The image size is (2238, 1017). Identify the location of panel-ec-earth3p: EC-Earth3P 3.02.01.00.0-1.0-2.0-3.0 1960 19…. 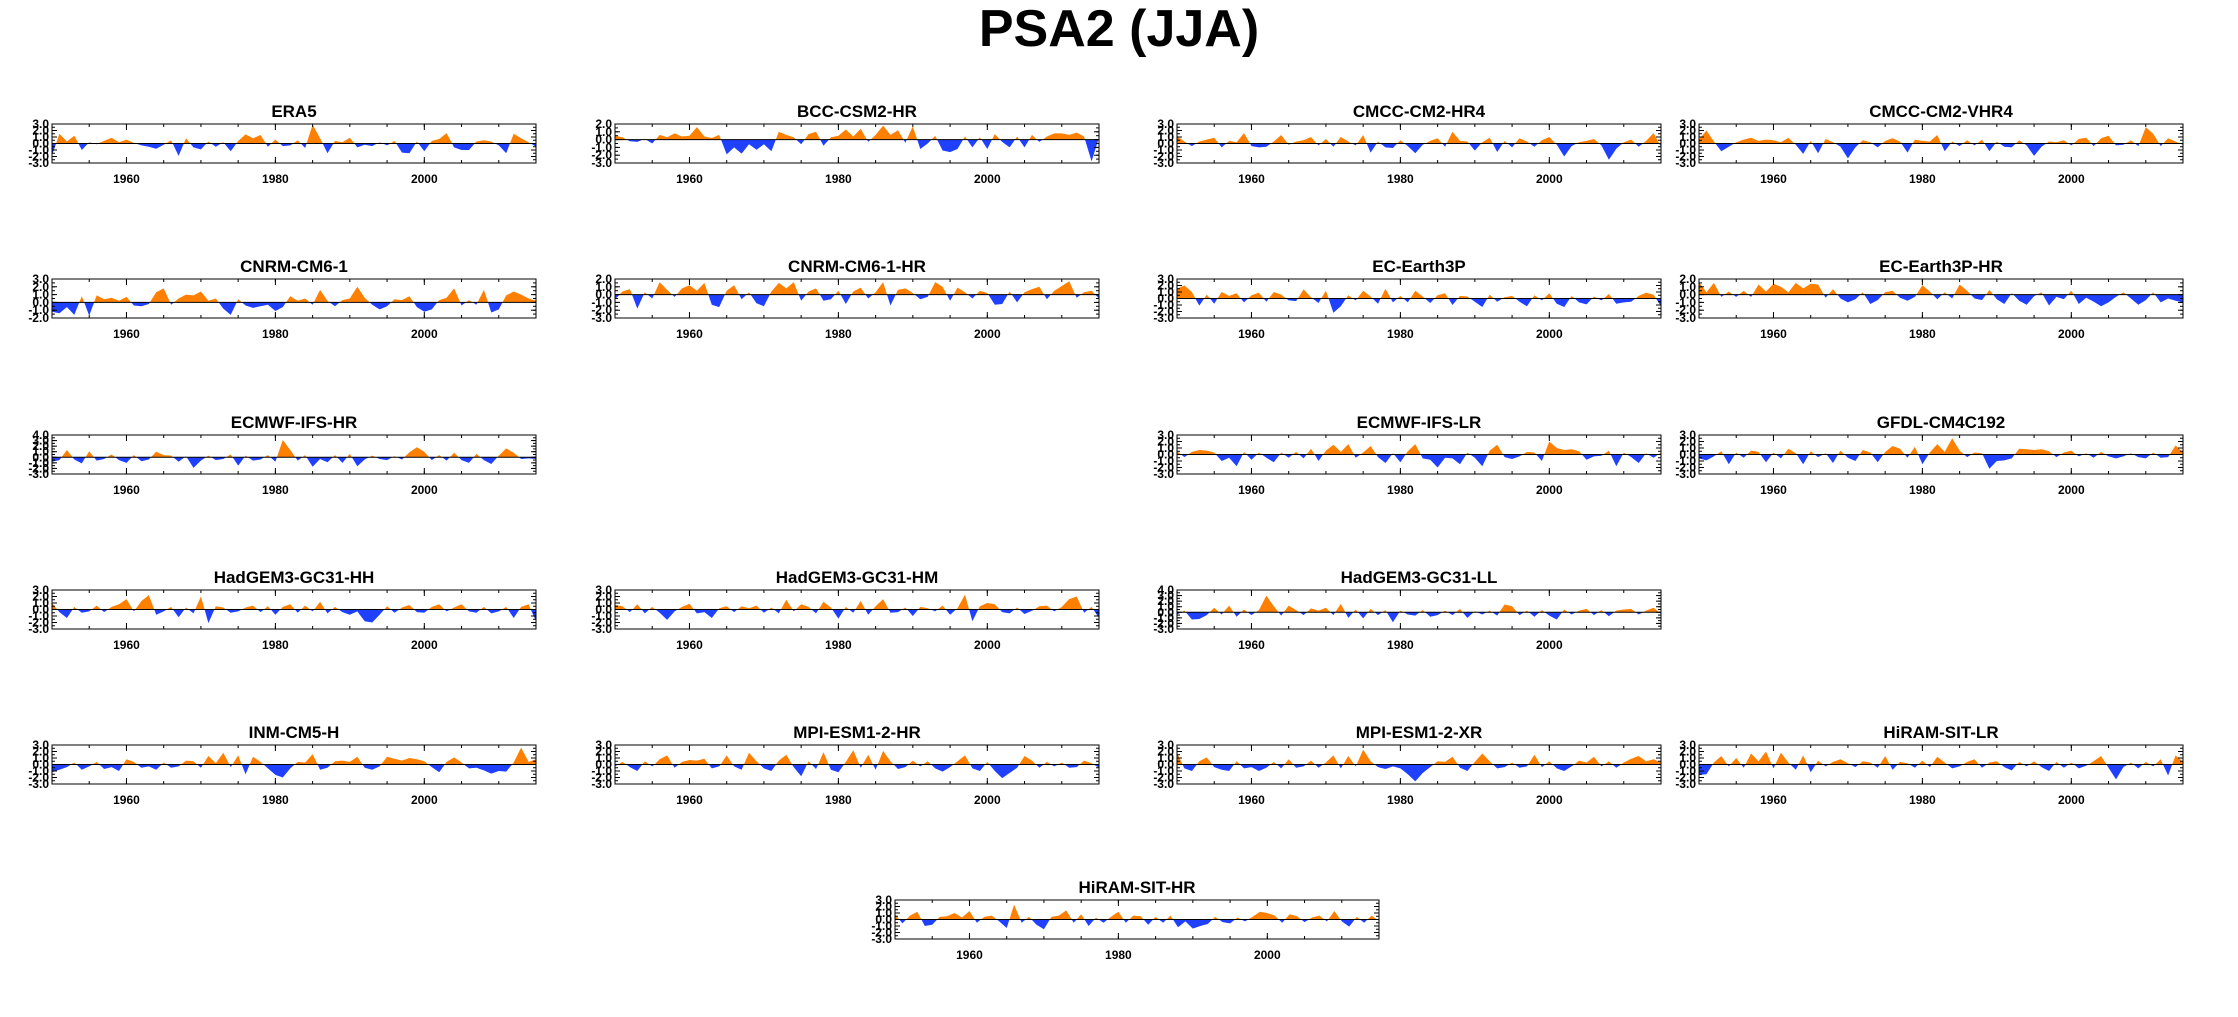
(1407, 299).